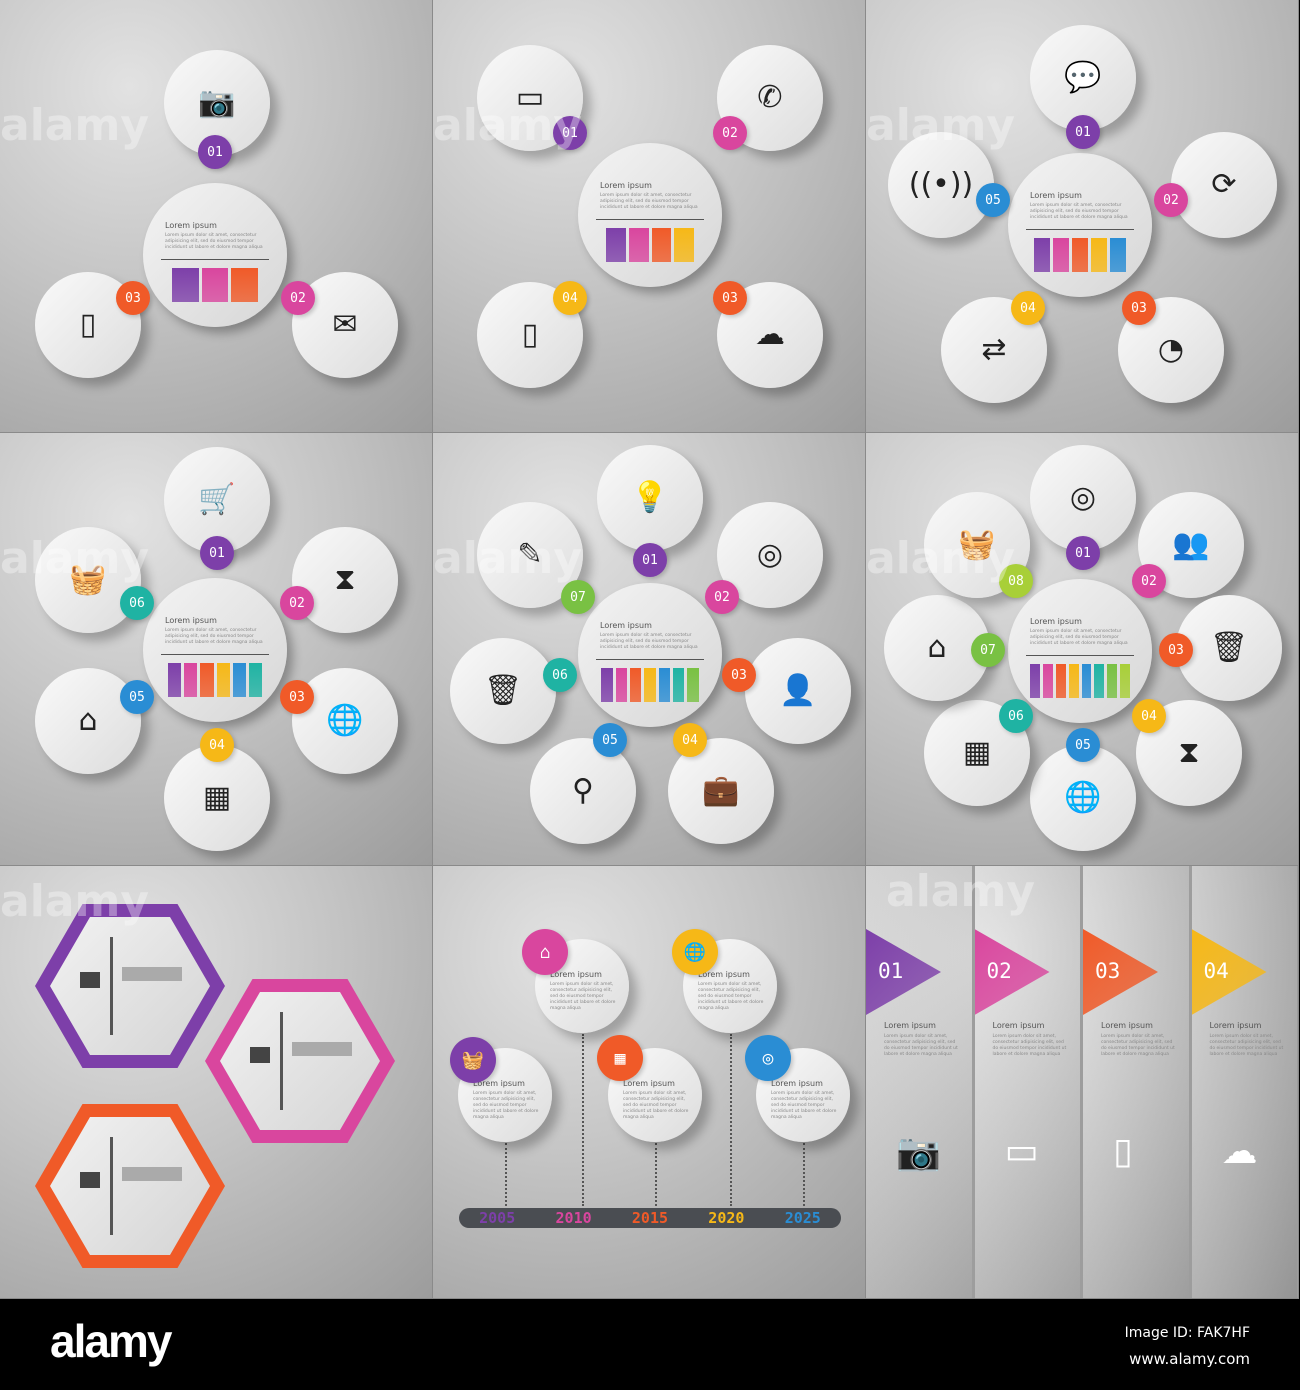  I want to click on watermark: alamy, so click(74, 125).